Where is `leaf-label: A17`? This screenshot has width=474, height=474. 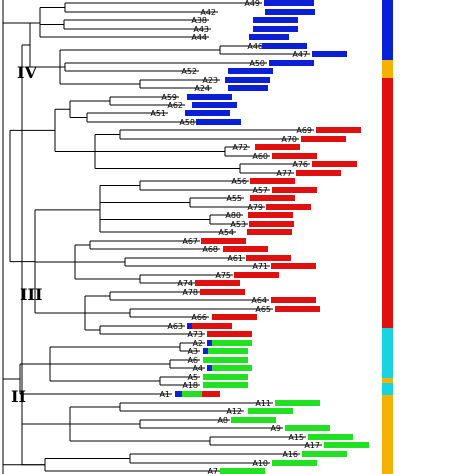 leaf-label: A17 is located at coordinates (312, 445).